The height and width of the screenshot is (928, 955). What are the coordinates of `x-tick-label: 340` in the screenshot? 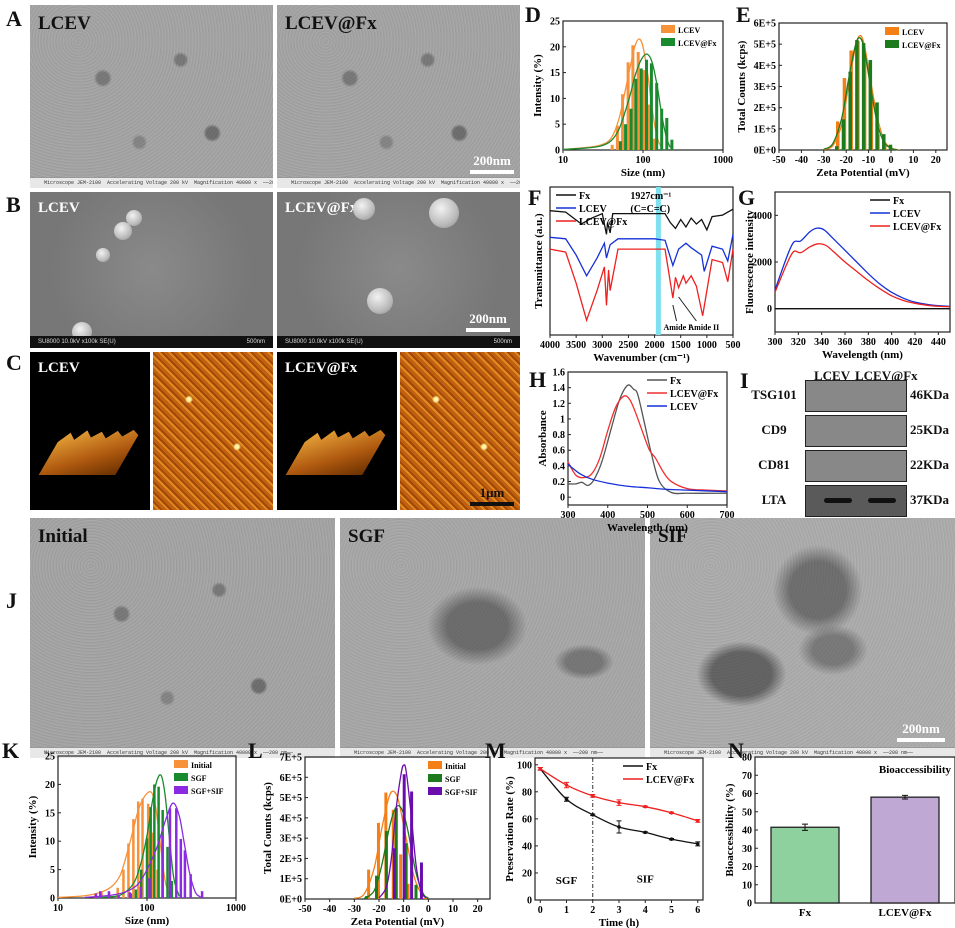 It's located at (821, 342).